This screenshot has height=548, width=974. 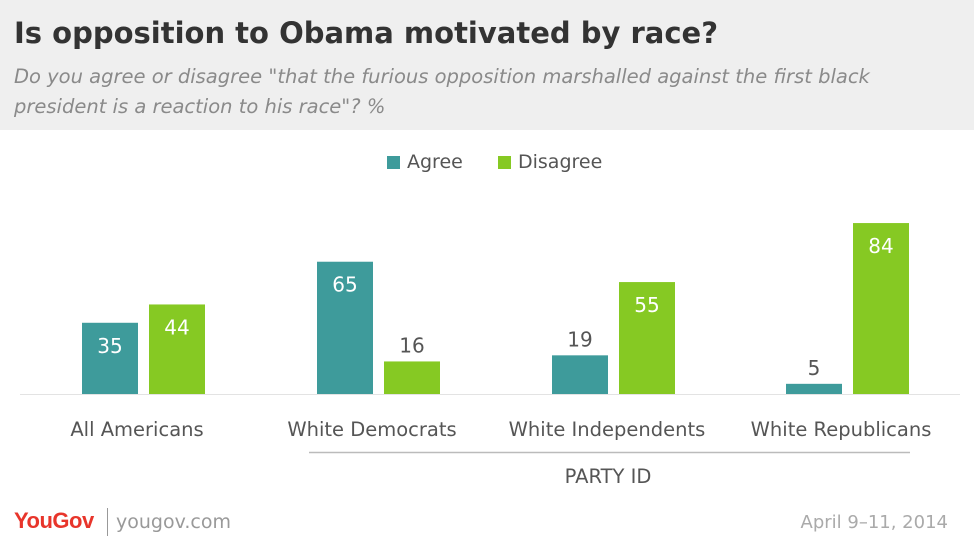 I want to click on data-label-disagree-2: 55, so click(x=646, y=305).